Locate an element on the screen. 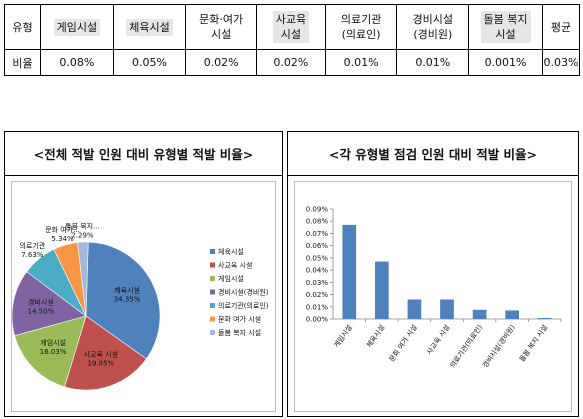 This screenshot has height=419, width=583. x-tick-label: 돌봄 복지 시설 is located at coordinates (533, 343).